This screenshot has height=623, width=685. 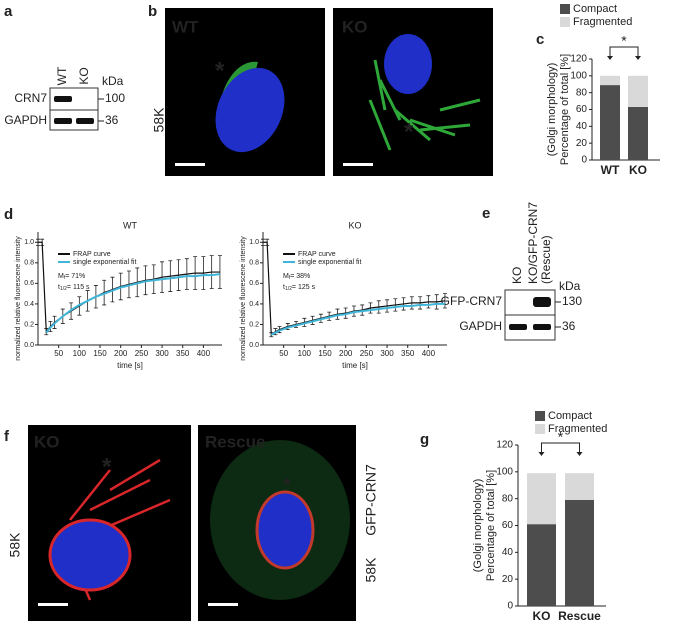 I want to click on x-tick-label: WT, so click(x=610, y=170).